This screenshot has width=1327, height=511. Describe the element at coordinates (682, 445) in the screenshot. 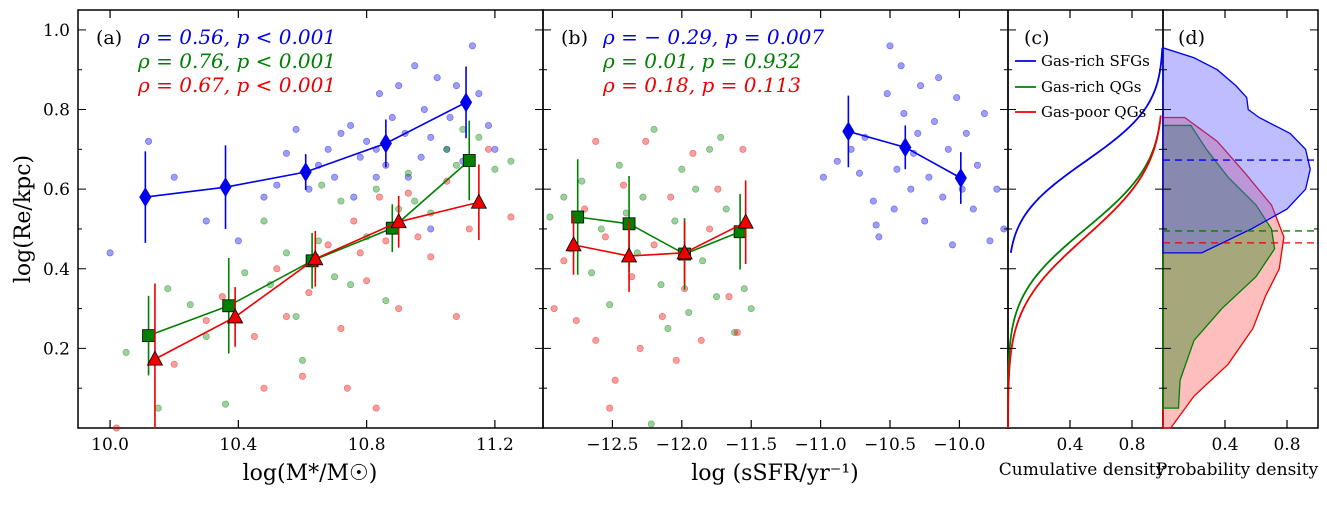

I see `xtick-label-1-1: −12.0` at that location.